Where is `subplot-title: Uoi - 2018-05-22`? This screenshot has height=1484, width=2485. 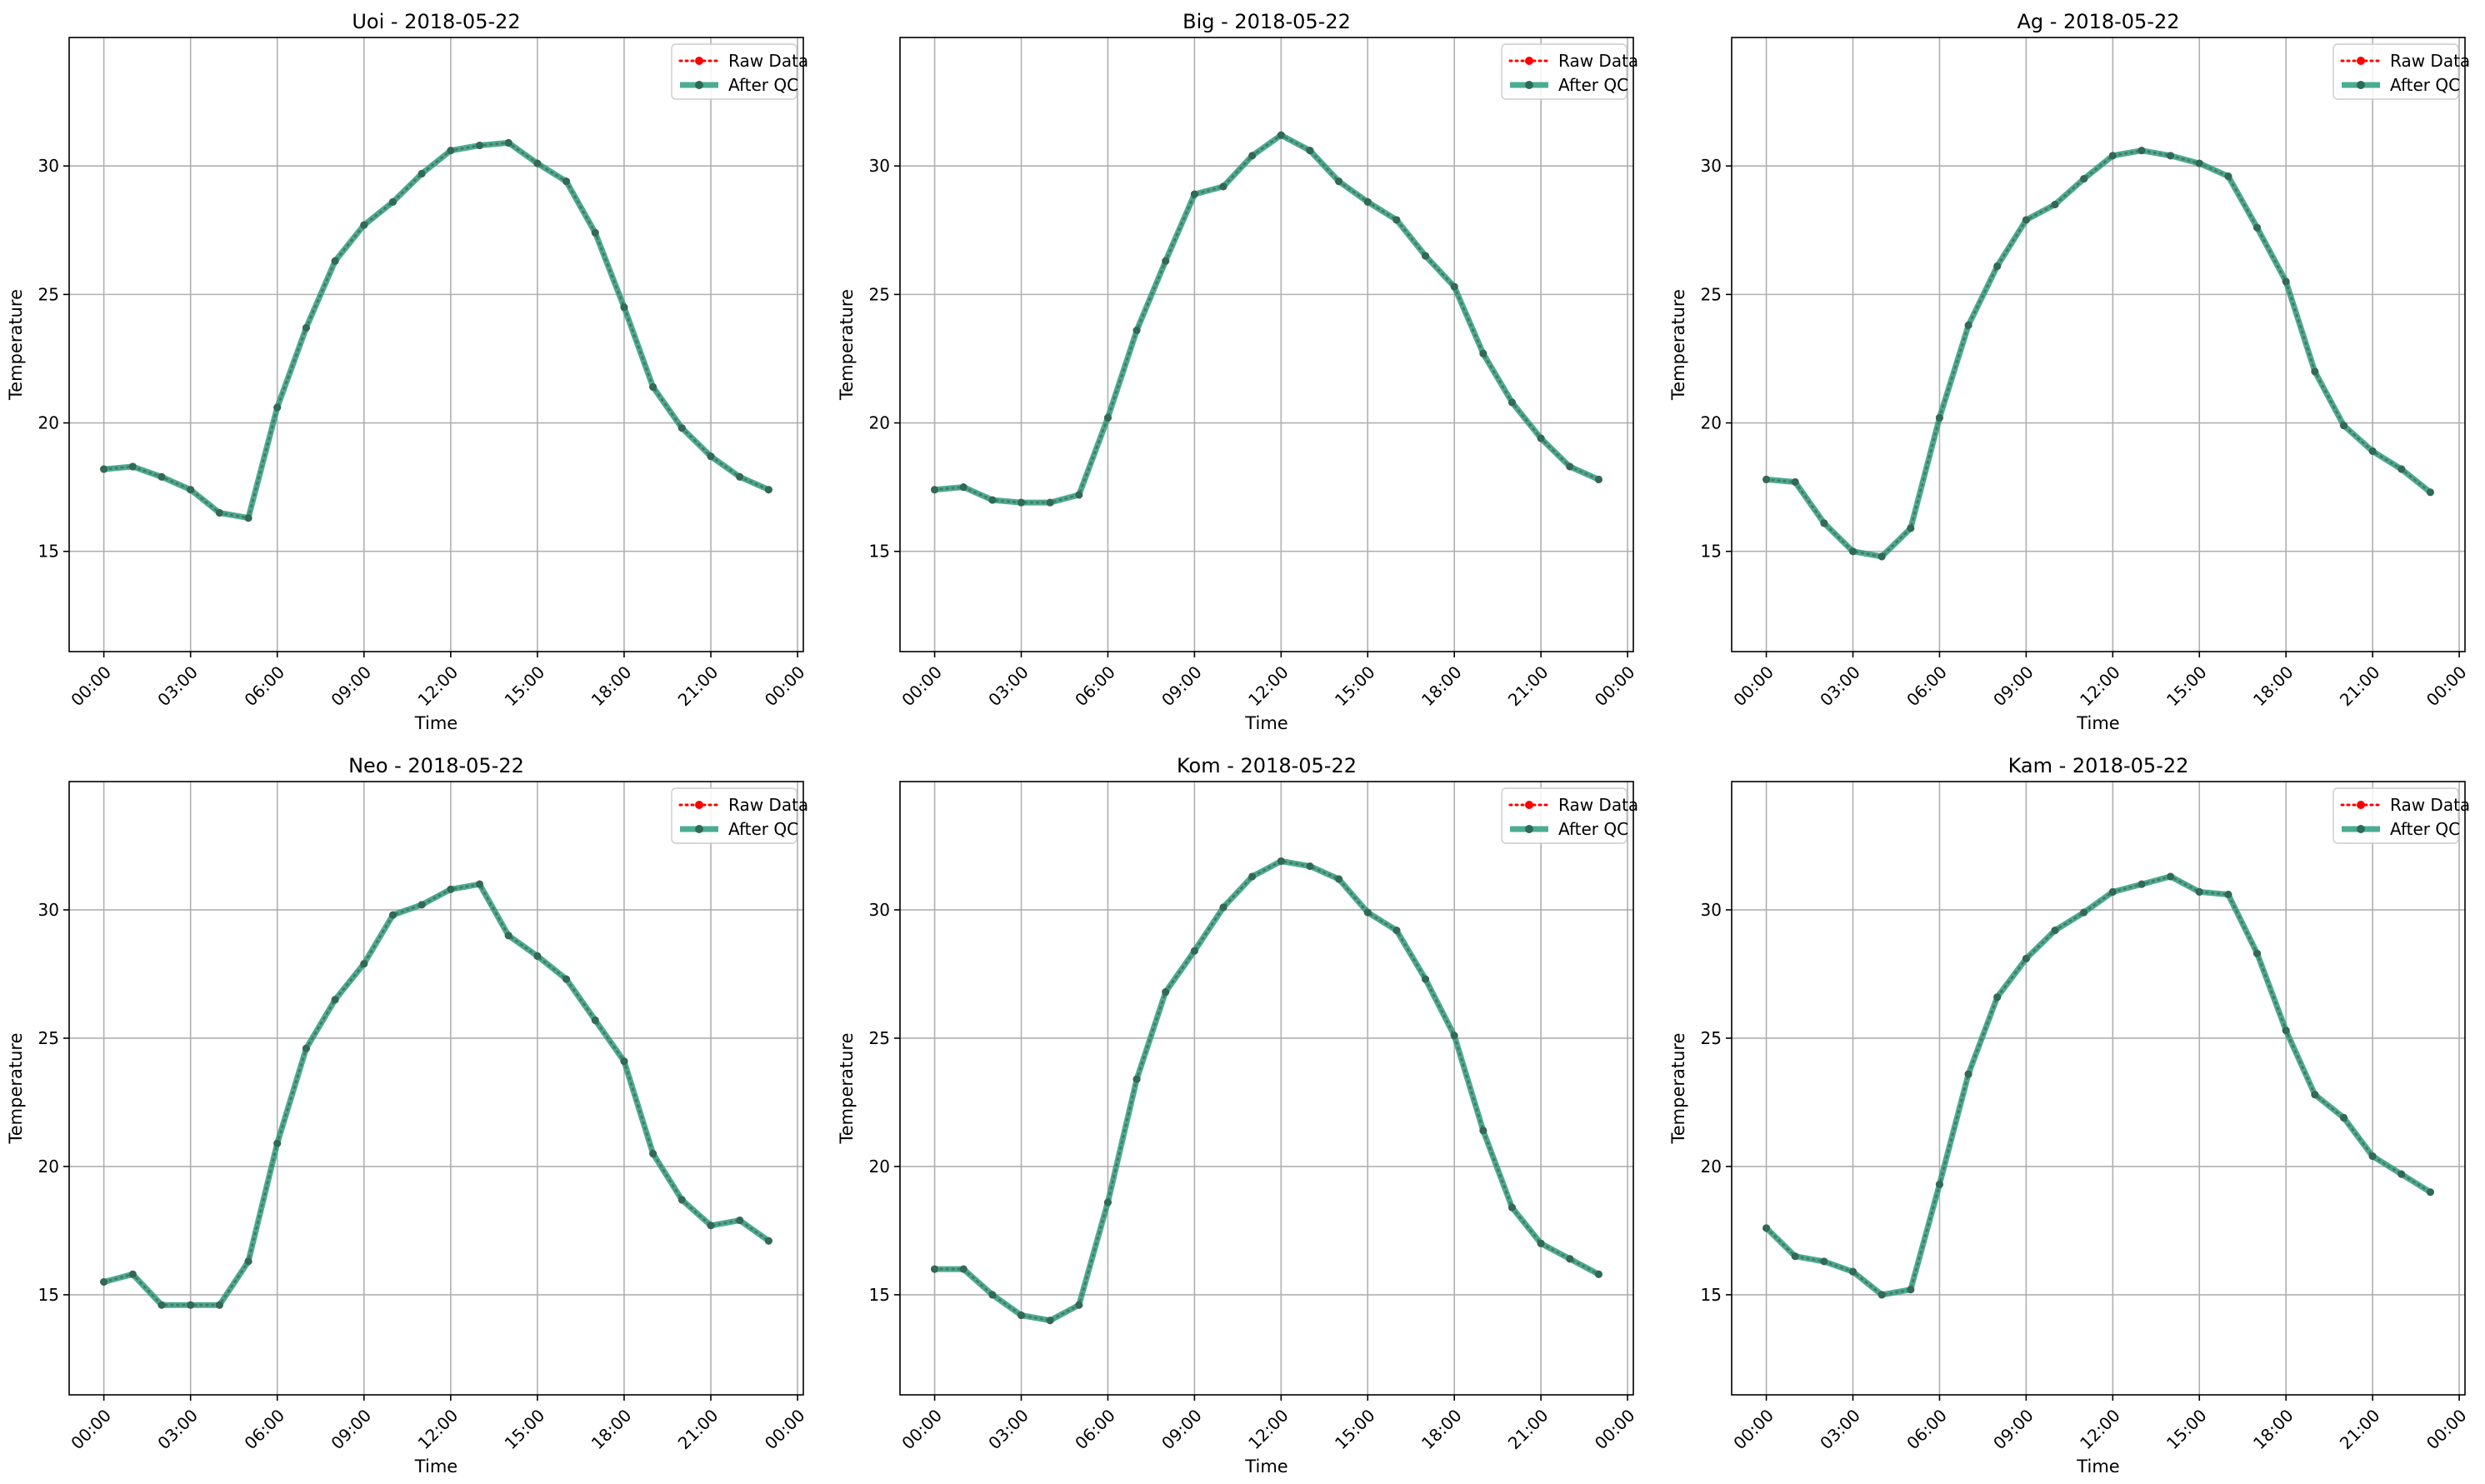
subplot-title: Uoi - 2018-05-22 is located at coordinates (436, 21).